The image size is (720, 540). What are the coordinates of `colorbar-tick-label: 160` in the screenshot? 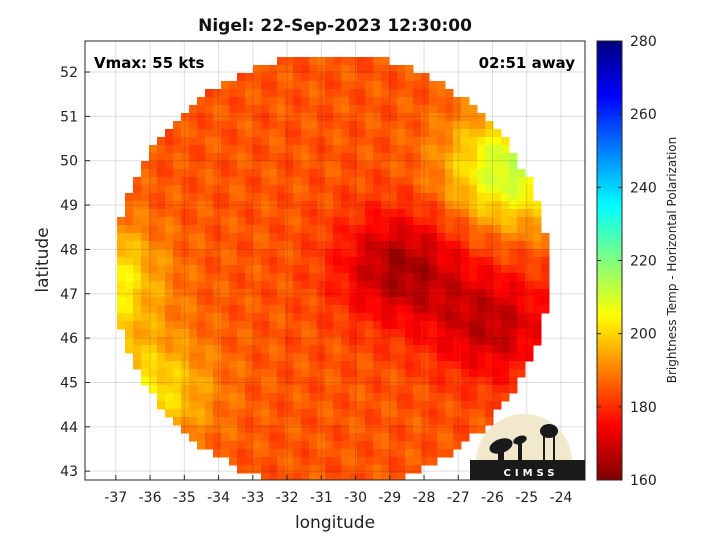 It's located at (643, 481).